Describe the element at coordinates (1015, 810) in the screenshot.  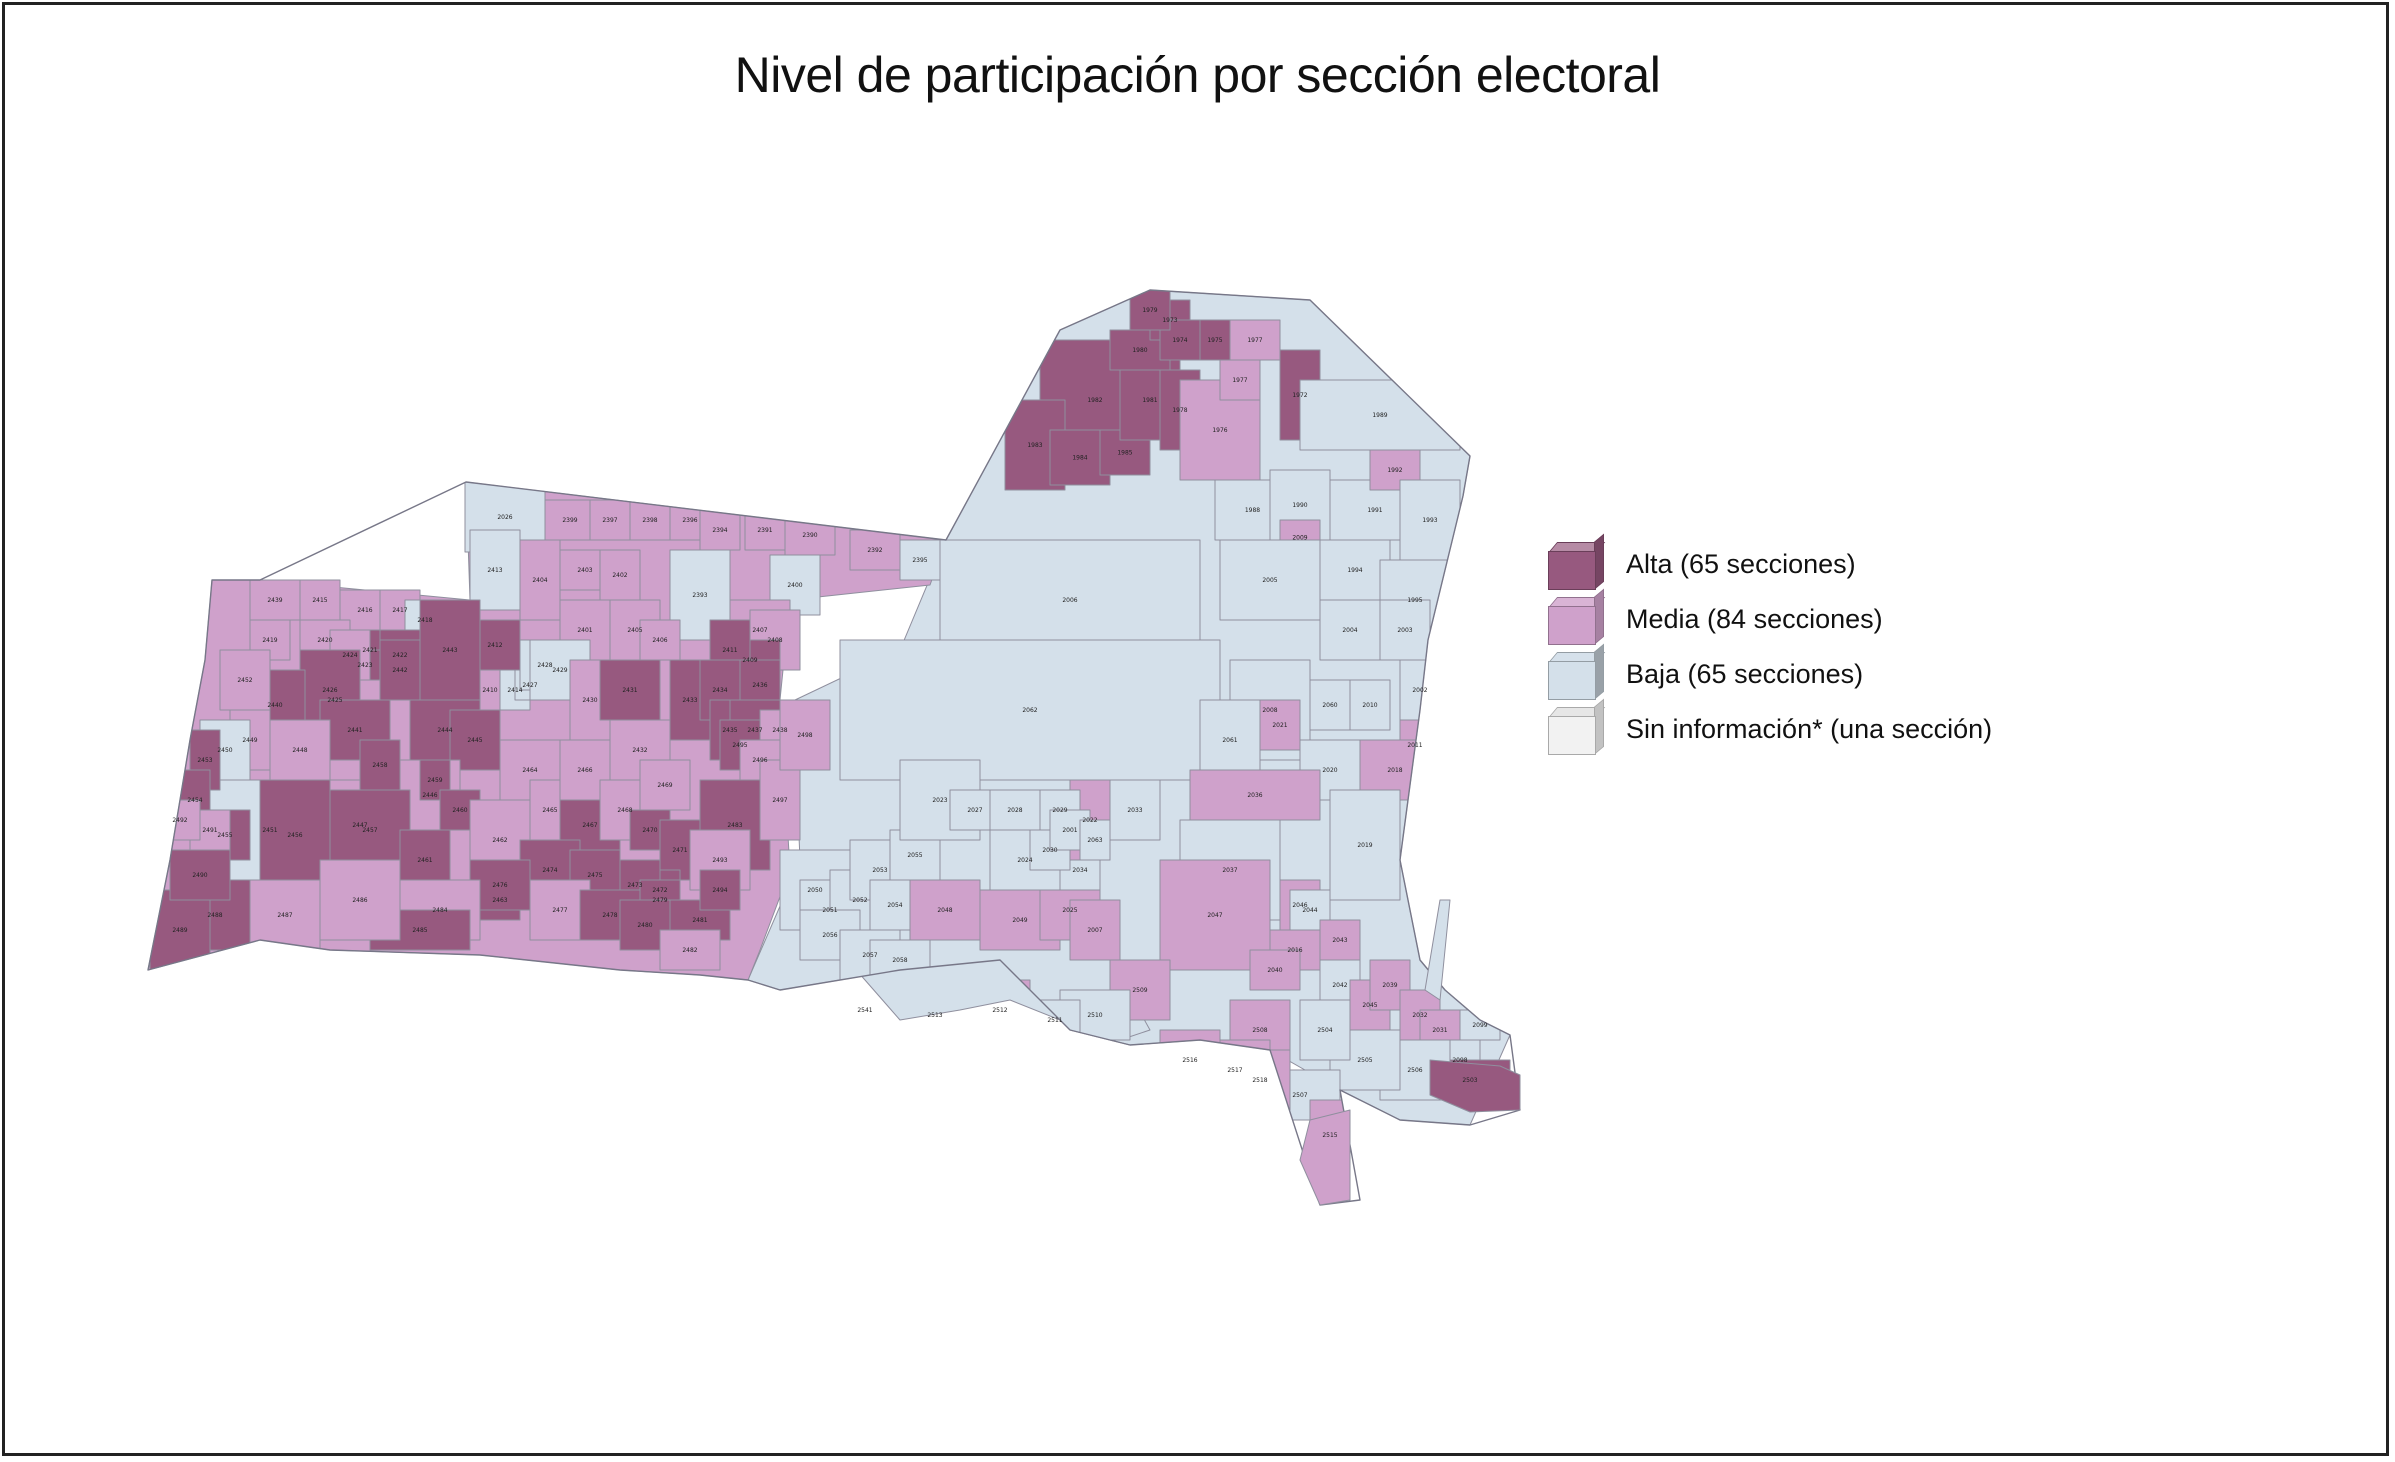
I see `section-2028` at that location.